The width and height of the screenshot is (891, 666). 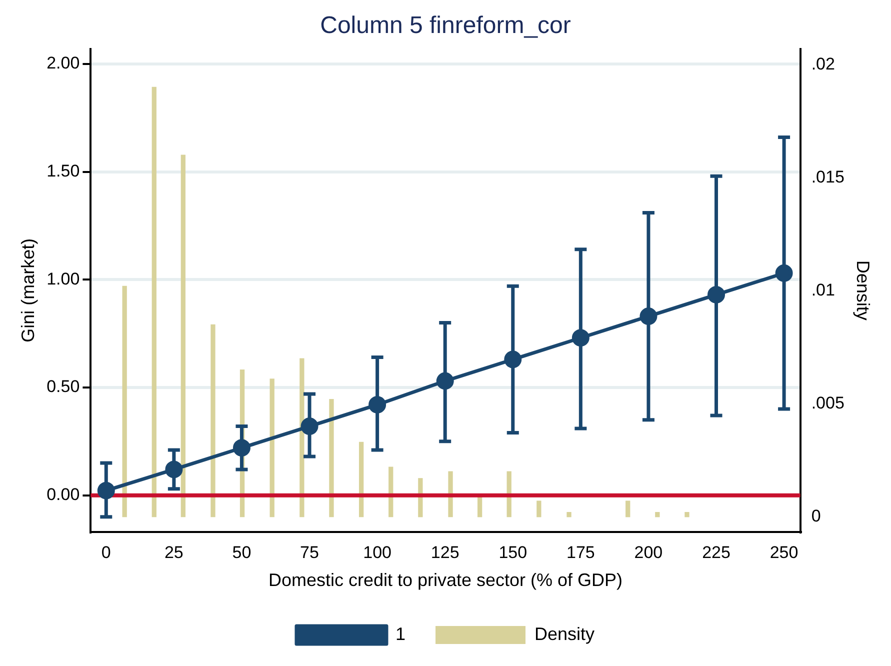 I want to click on x-tick-label: 175, so click(x=580, y=552).